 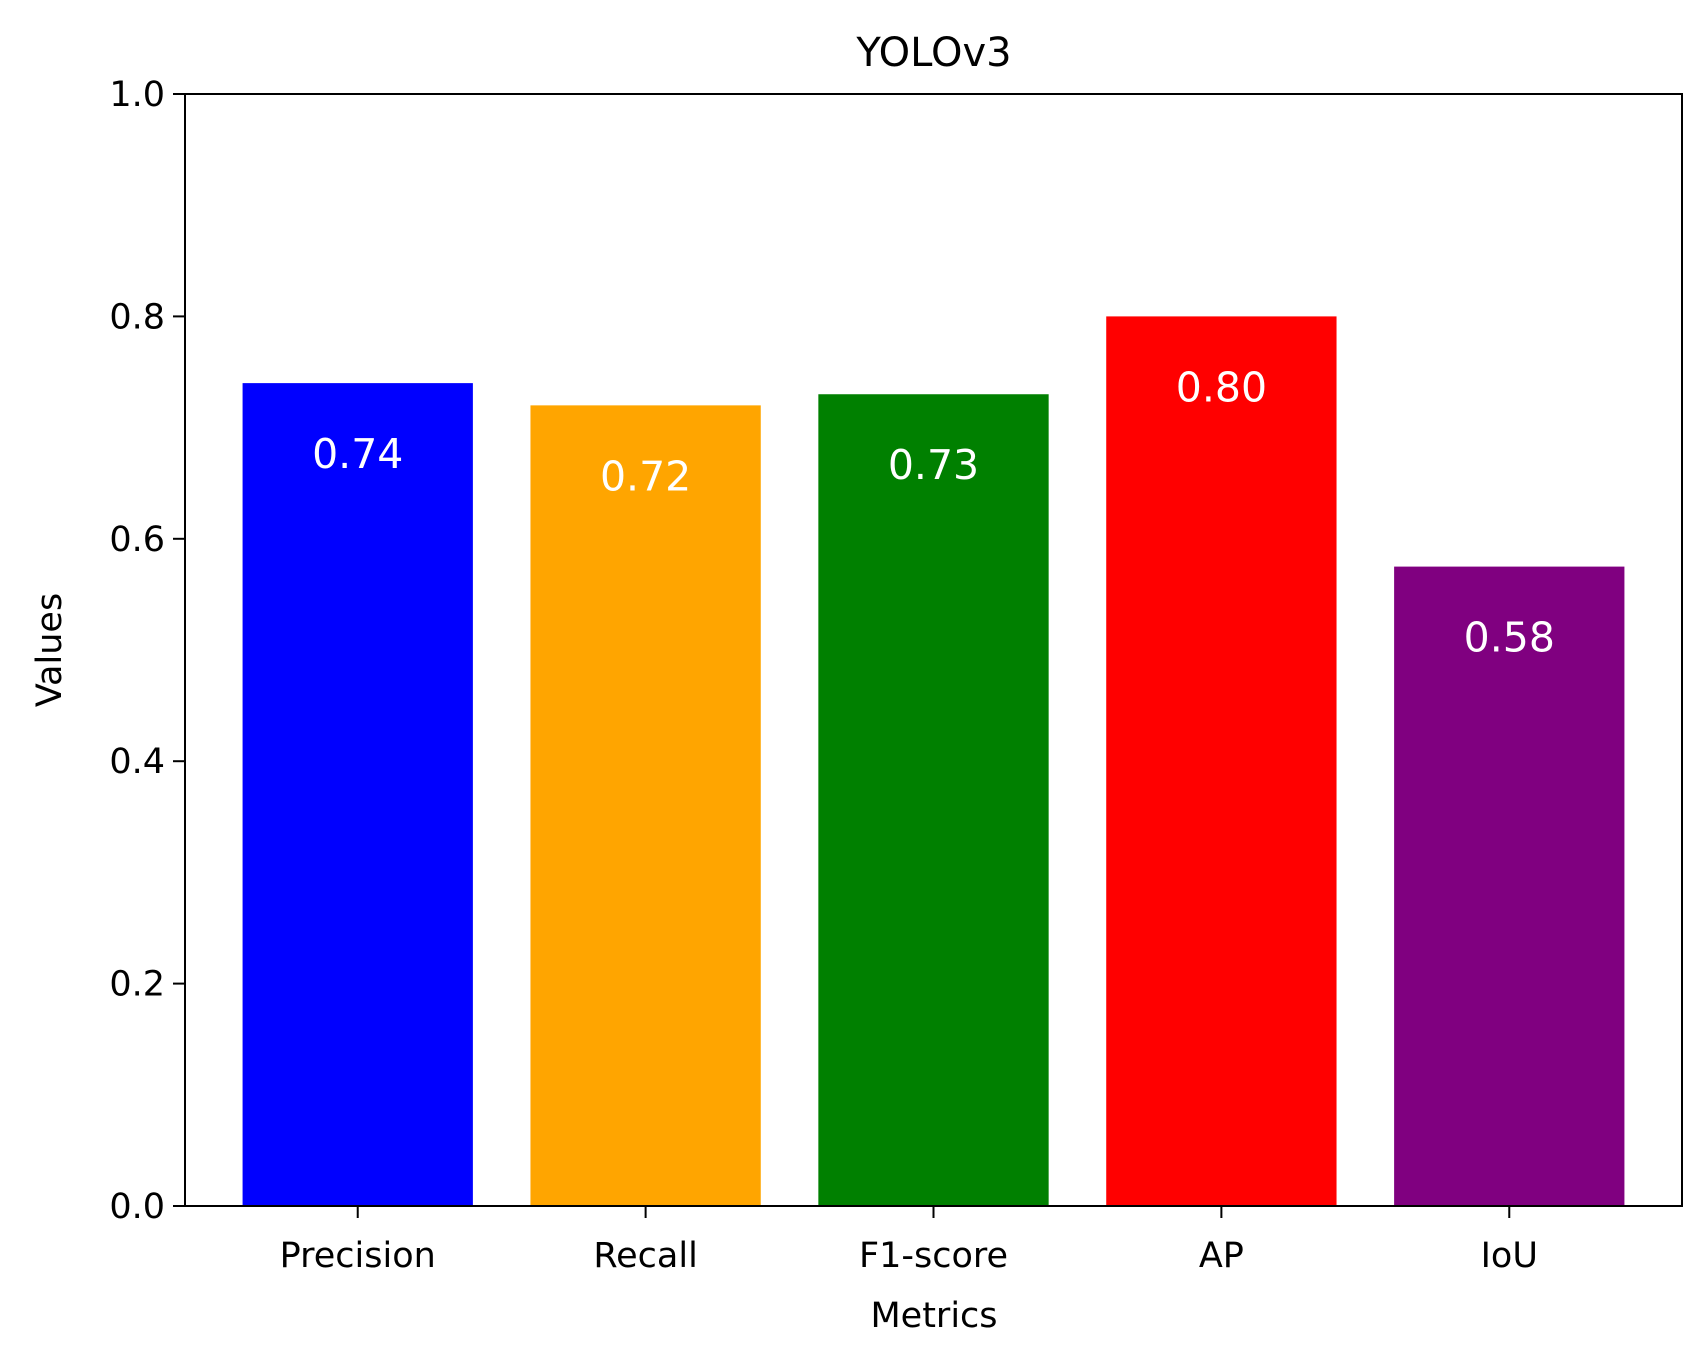 I want to click on bar-ap, so click(x=1221, y=761).